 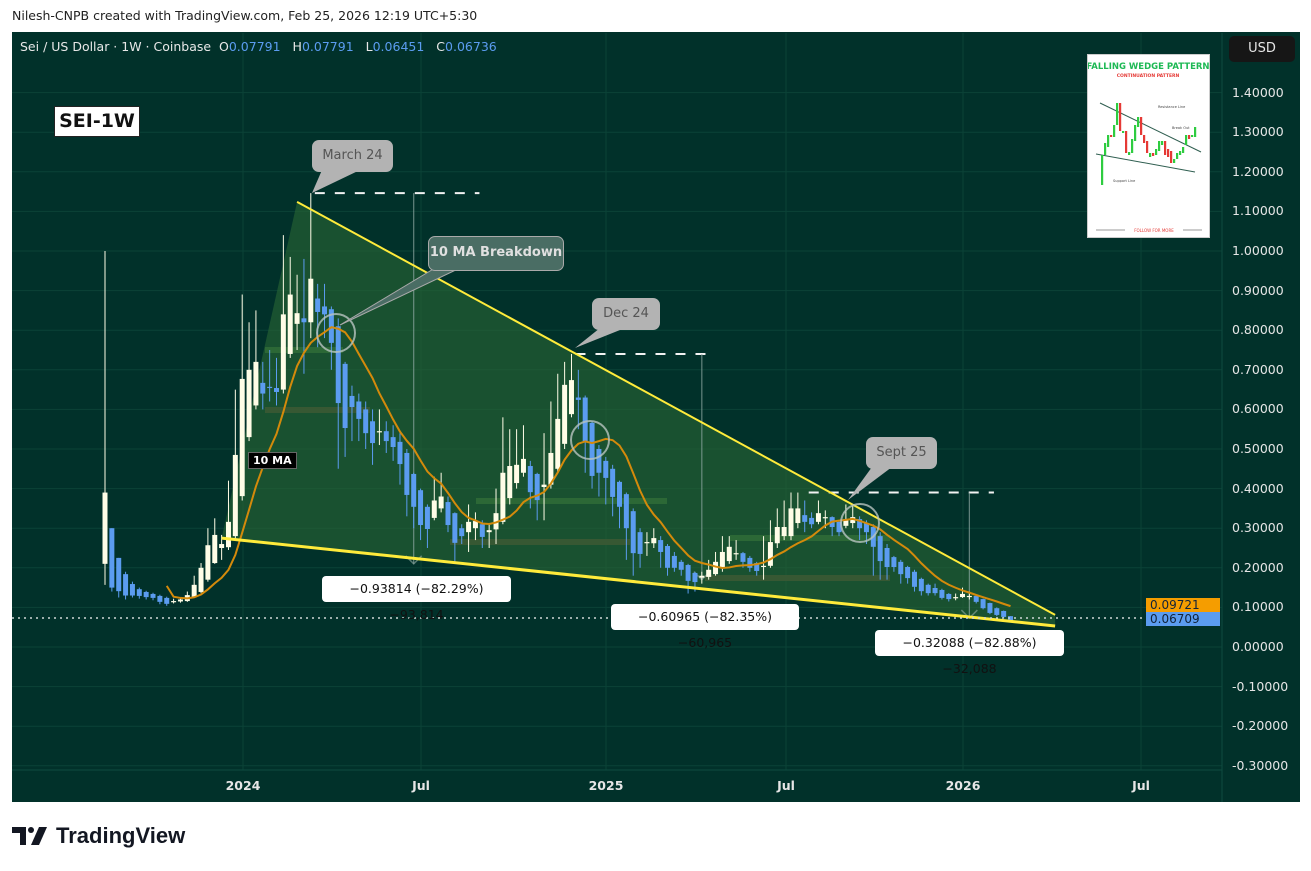 What do you see at coordinates (1258, 330) in the screenshot?
I see `price-tick-label: 0.80000` at bounding box center [1258, 330].